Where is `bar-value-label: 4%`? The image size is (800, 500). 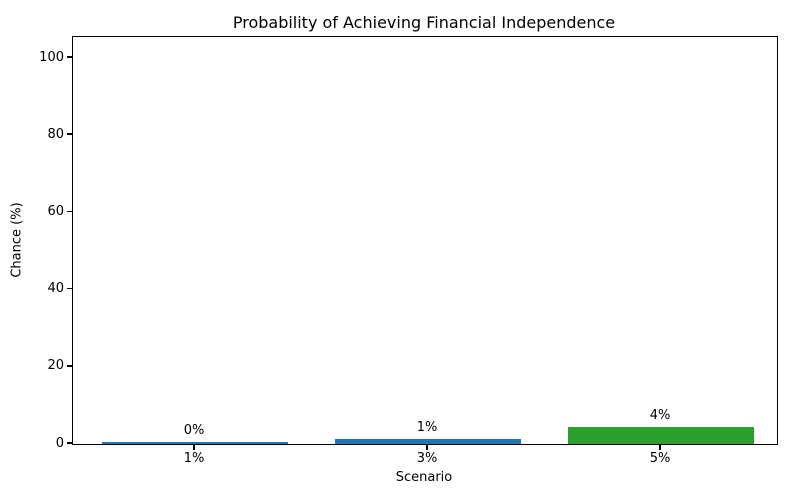 bar-value-label: 4% is located at coordinates (660, 416).